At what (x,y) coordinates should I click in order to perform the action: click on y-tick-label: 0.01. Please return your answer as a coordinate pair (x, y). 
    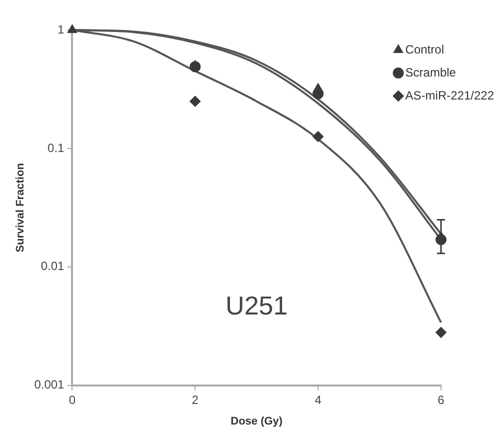
    Looking at the image, I should click on (52, 266).